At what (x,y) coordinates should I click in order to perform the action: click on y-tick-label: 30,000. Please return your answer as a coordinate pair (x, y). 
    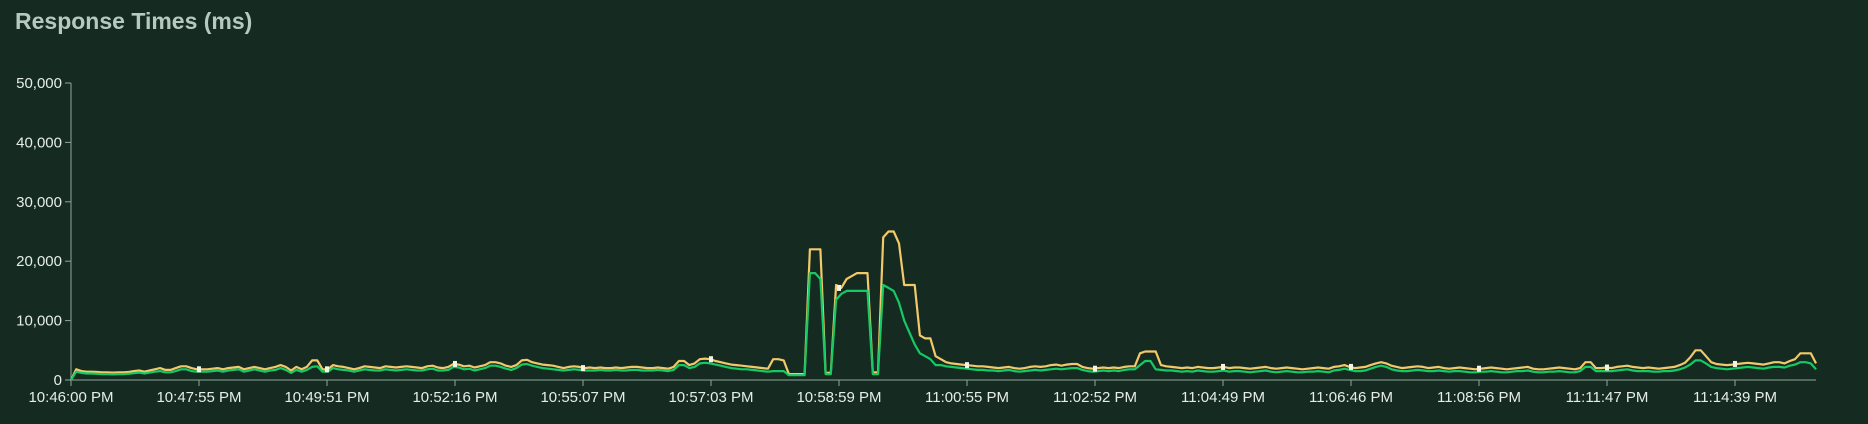
    Looking at the image, I should click on (39, 202).